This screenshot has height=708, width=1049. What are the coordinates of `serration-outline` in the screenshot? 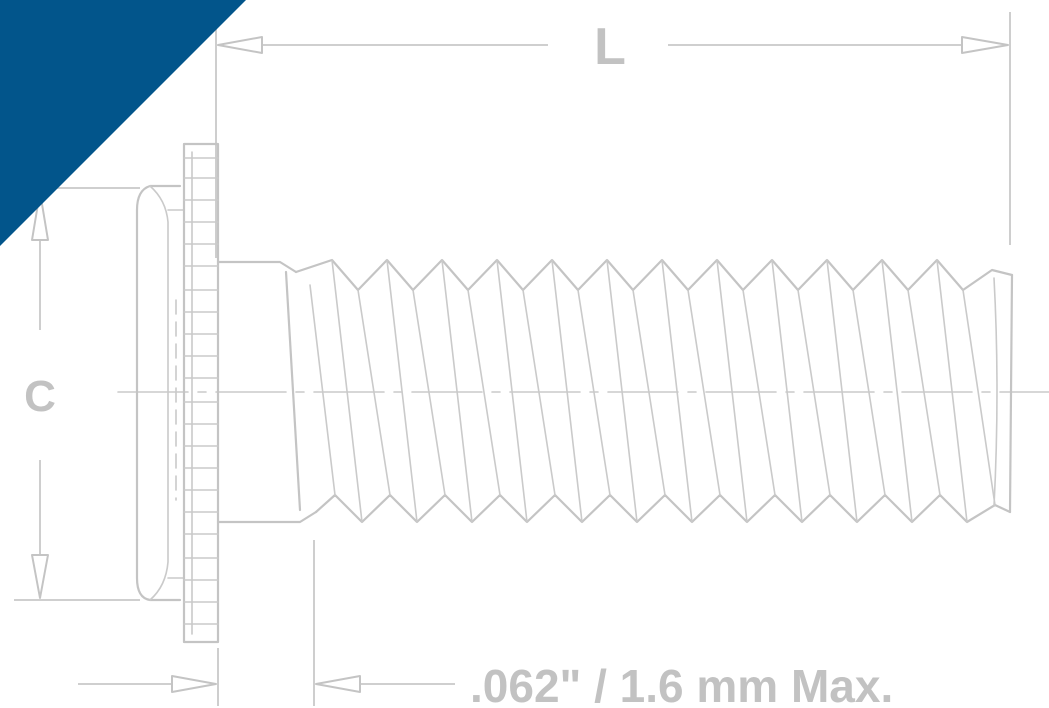 It's located at (201, 393).